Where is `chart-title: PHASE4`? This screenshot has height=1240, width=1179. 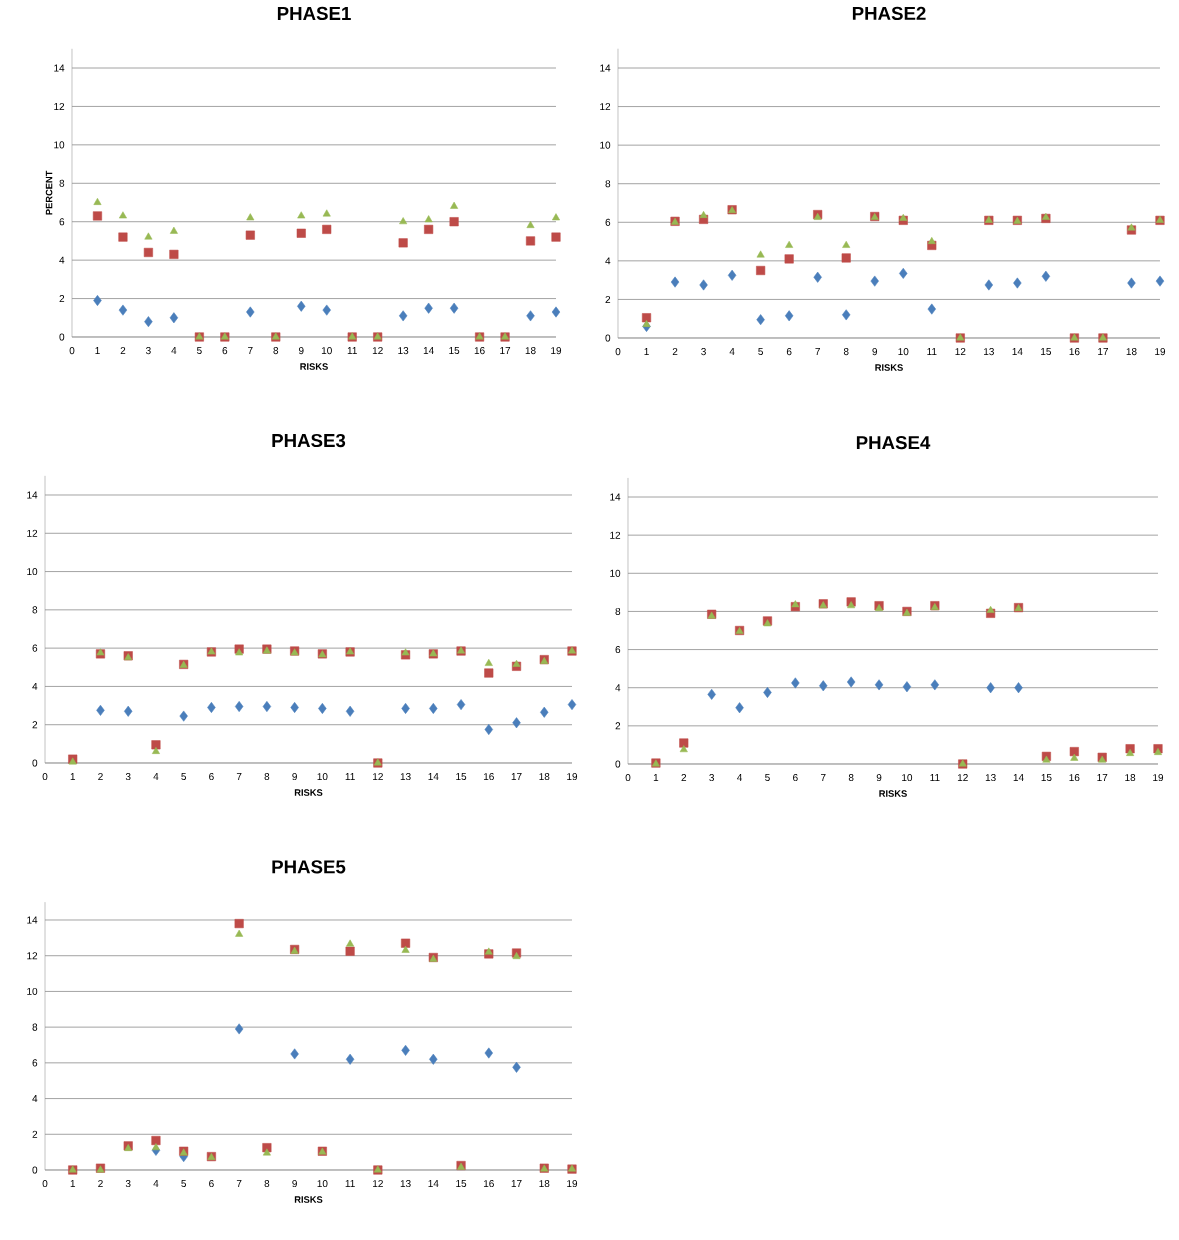
chart-title: PHASE4 is located at coordinates (893, 442).